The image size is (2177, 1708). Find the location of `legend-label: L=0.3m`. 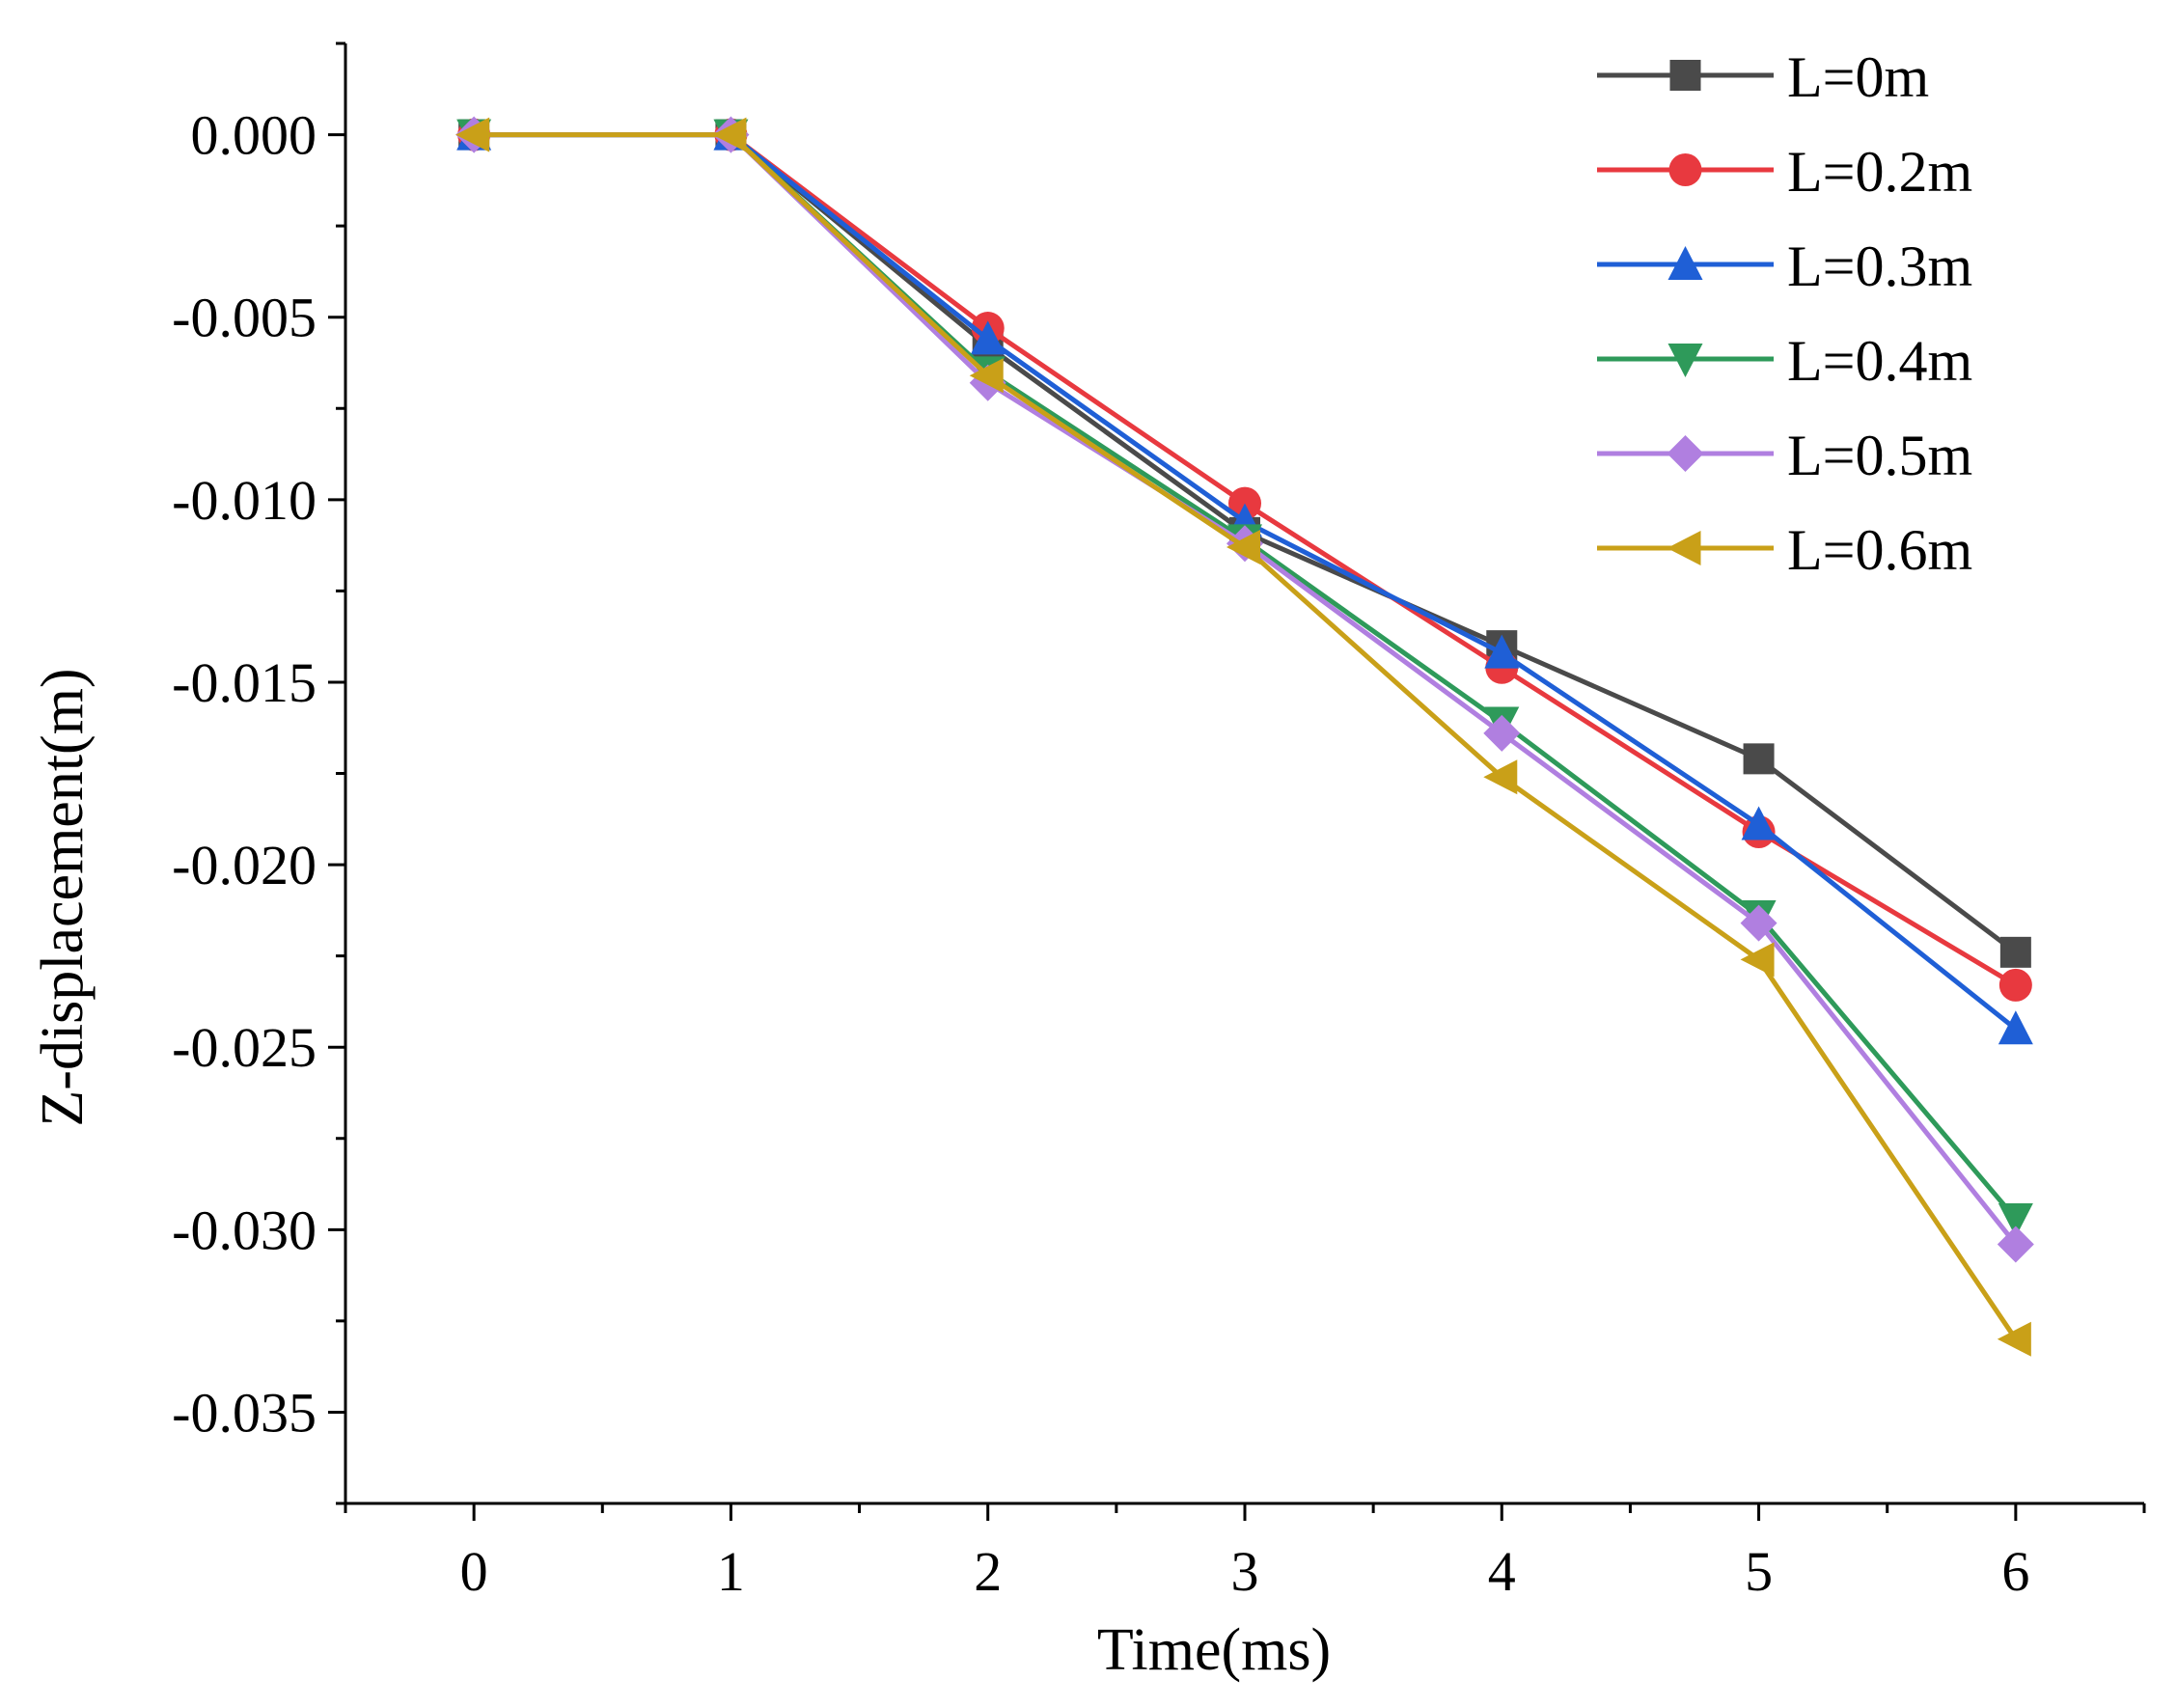

legend-label: L=0.3m is located at coordinates (1879, 266).